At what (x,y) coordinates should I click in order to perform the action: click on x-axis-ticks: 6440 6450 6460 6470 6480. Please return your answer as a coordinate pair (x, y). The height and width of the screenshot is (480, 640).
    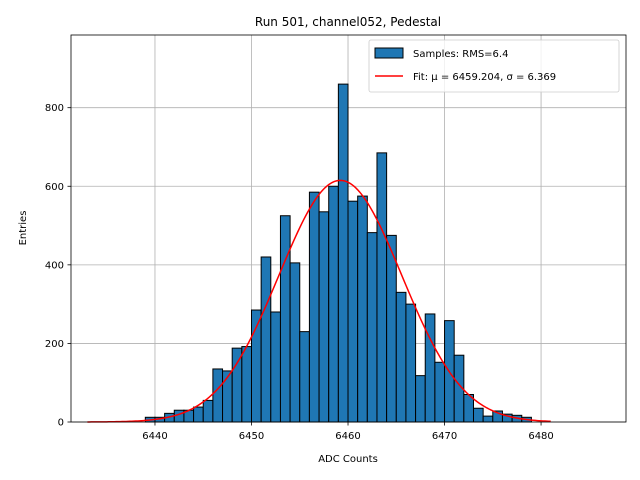
    Looking at the image, I should click on (348, 432).